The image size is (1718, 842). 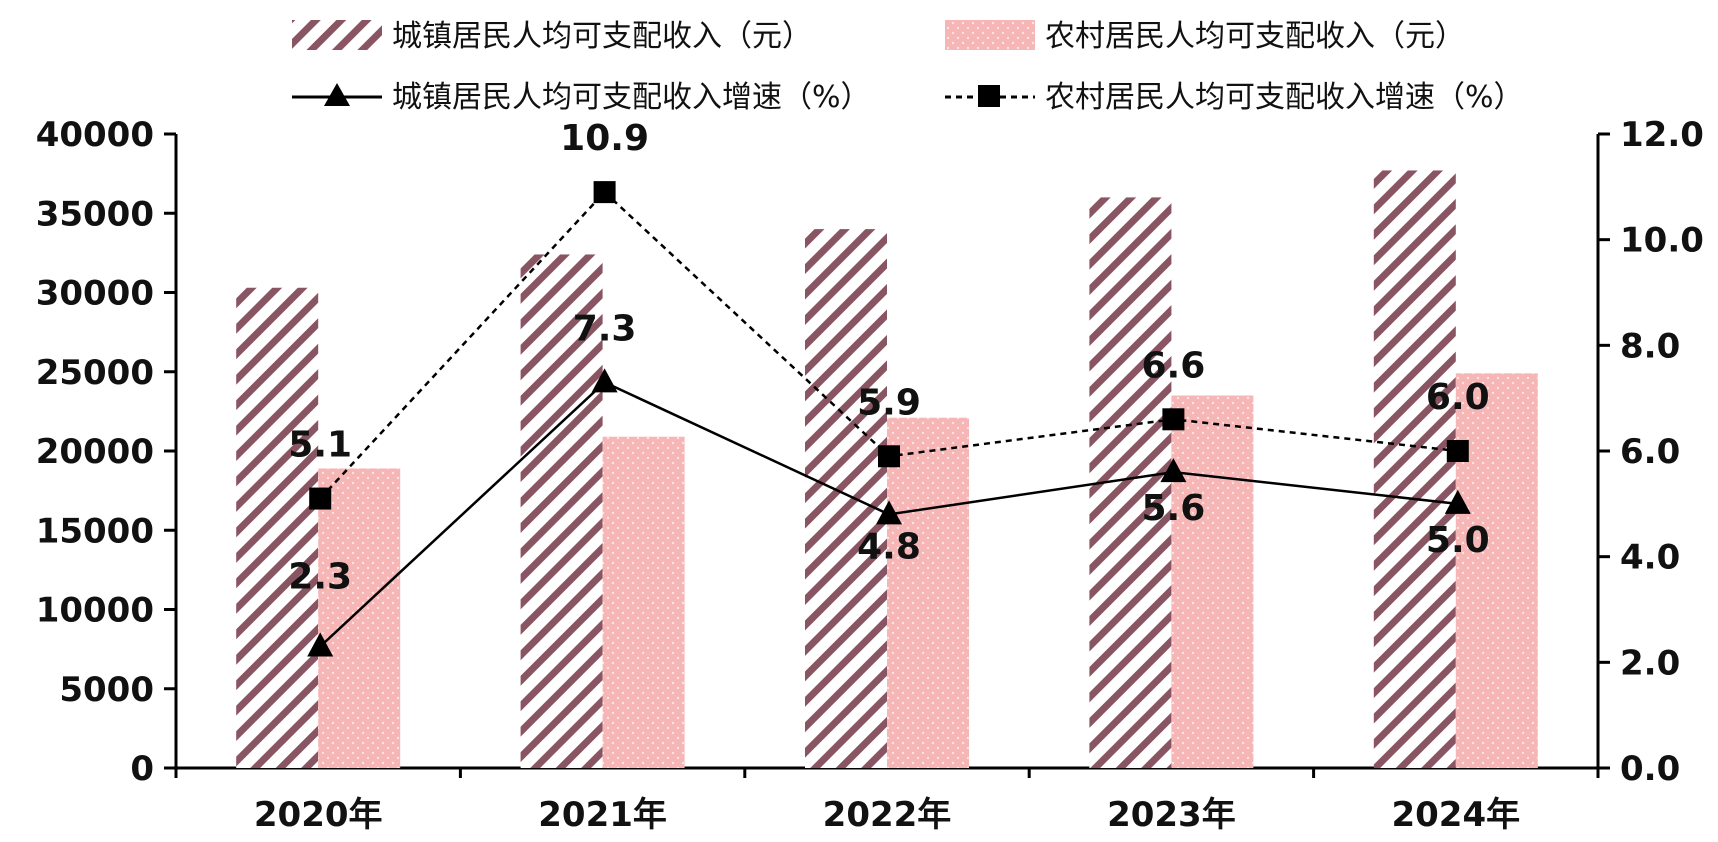 What do you see at coordinates (1174, 508) in the screenshot?
I see `data-label-urban-growth: 5.6` at bounding box center [1174, 508].